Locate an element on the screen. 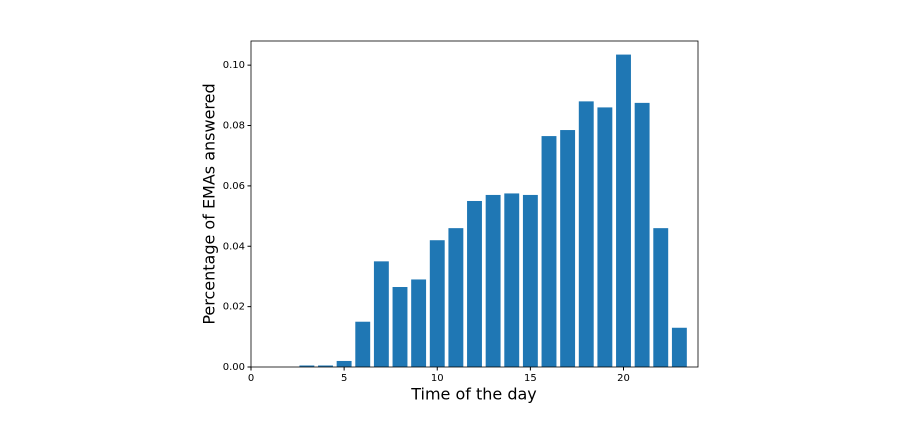  y-tick-label: 0.04 is located at coordinates (234, 246).